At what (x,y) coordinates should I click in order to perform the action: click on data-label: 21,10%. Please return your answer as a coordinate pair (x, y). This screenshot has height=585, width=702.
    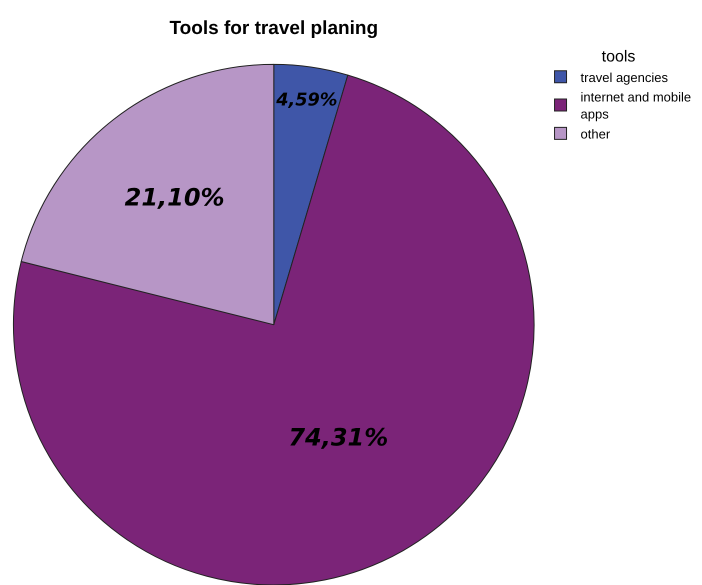
    Looking at the image, I should click on (174, 198).